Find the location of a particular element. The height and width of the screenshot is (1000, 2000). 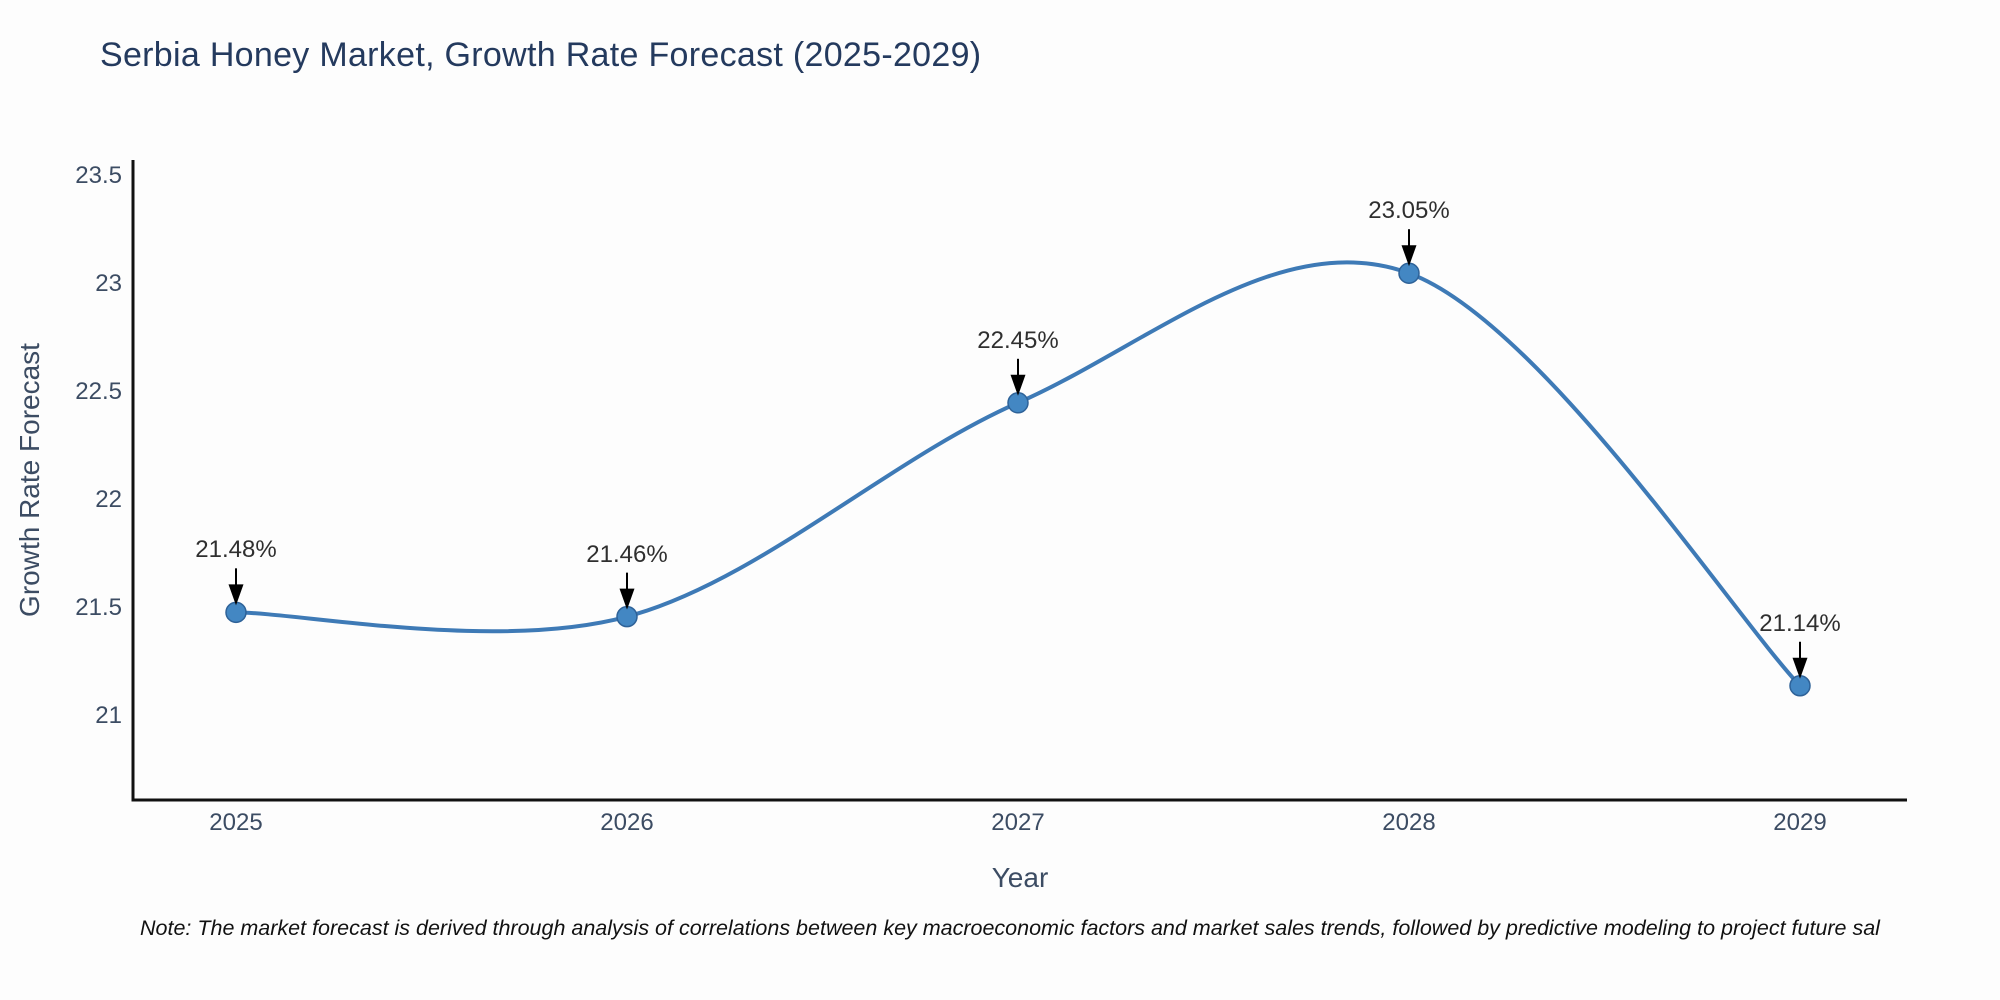

data-point-label-2026: 21.46% is located at coordinates (627, 554).